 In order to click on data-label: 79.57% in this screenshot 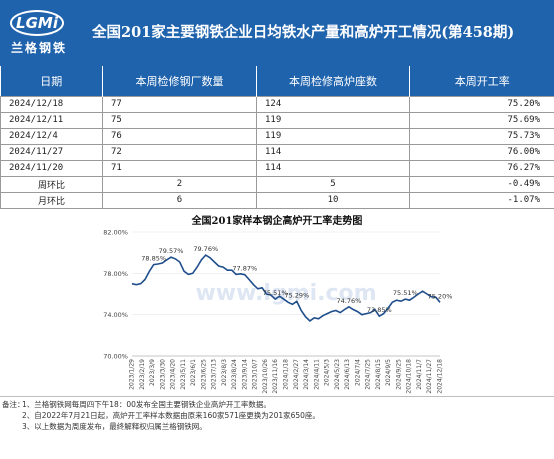, I will do `click(171, 251)`.